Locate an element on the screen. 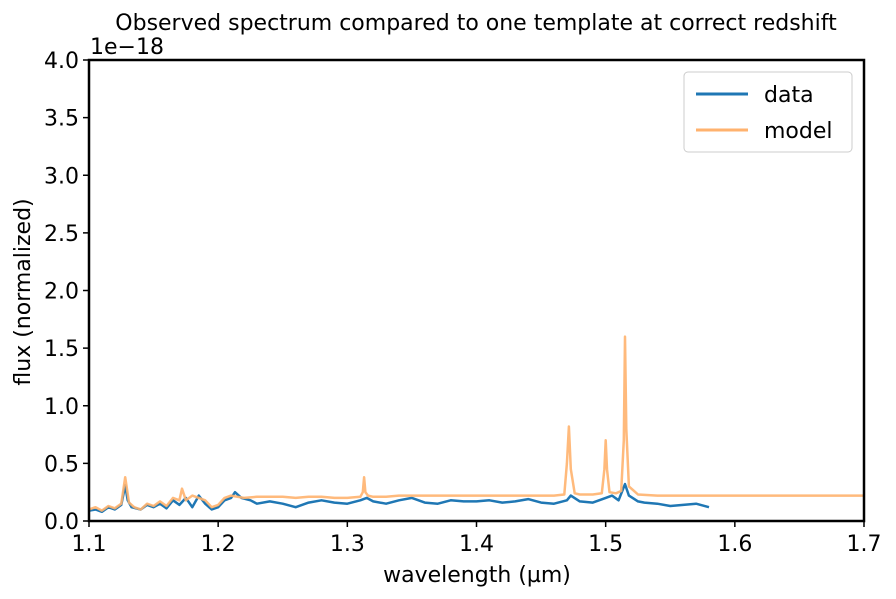 The width and height of the screenshot is (896, 599). x-tick-label: 1.5 is located at coordinates (605, 544).